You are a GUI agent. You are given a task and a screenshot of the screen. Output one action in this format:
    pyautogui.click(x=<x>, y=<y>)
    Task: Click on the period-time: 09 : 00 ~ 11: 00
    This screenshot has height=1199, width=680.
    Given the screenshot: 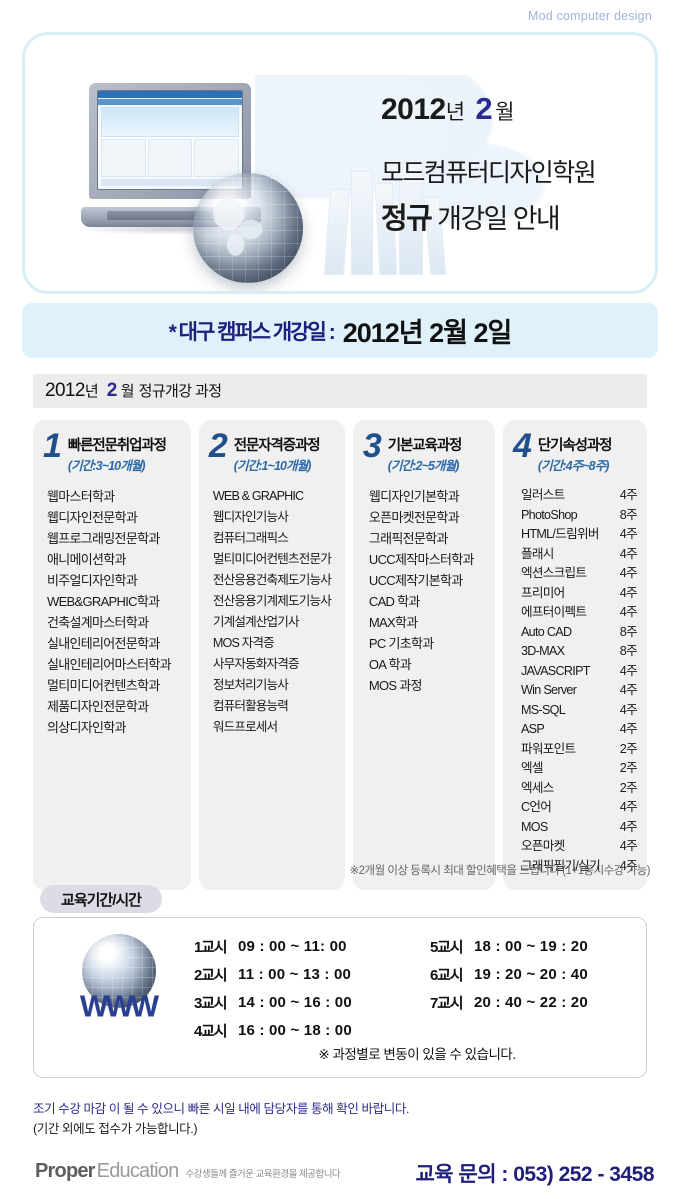 What is the action you would take?
    pyautogui.click(x=292, y=946)
    